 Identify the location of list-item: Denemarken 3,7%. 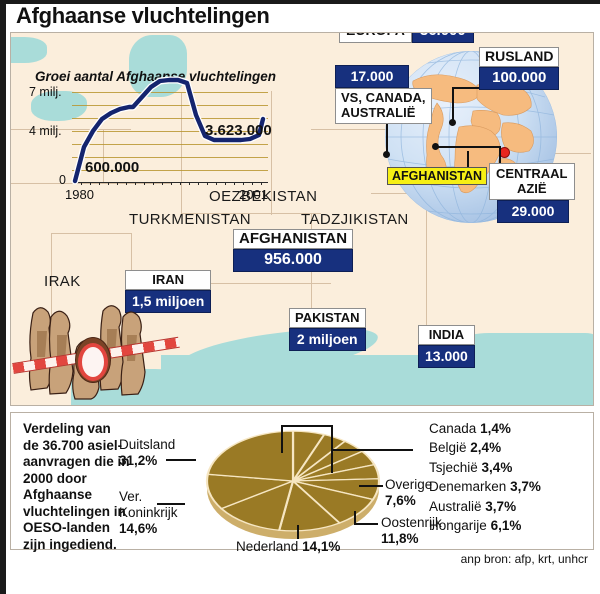
(485, 486).